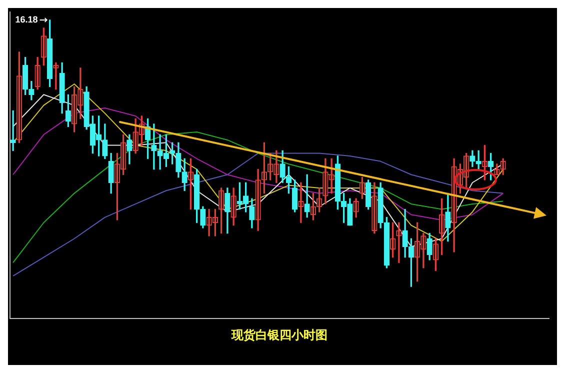 Image resolution: width=565 pixels, height=373 pixels. Describe the element at coordinates (279, 335) in the screenshot. I see `text: 现货白银四小时图` at that location.